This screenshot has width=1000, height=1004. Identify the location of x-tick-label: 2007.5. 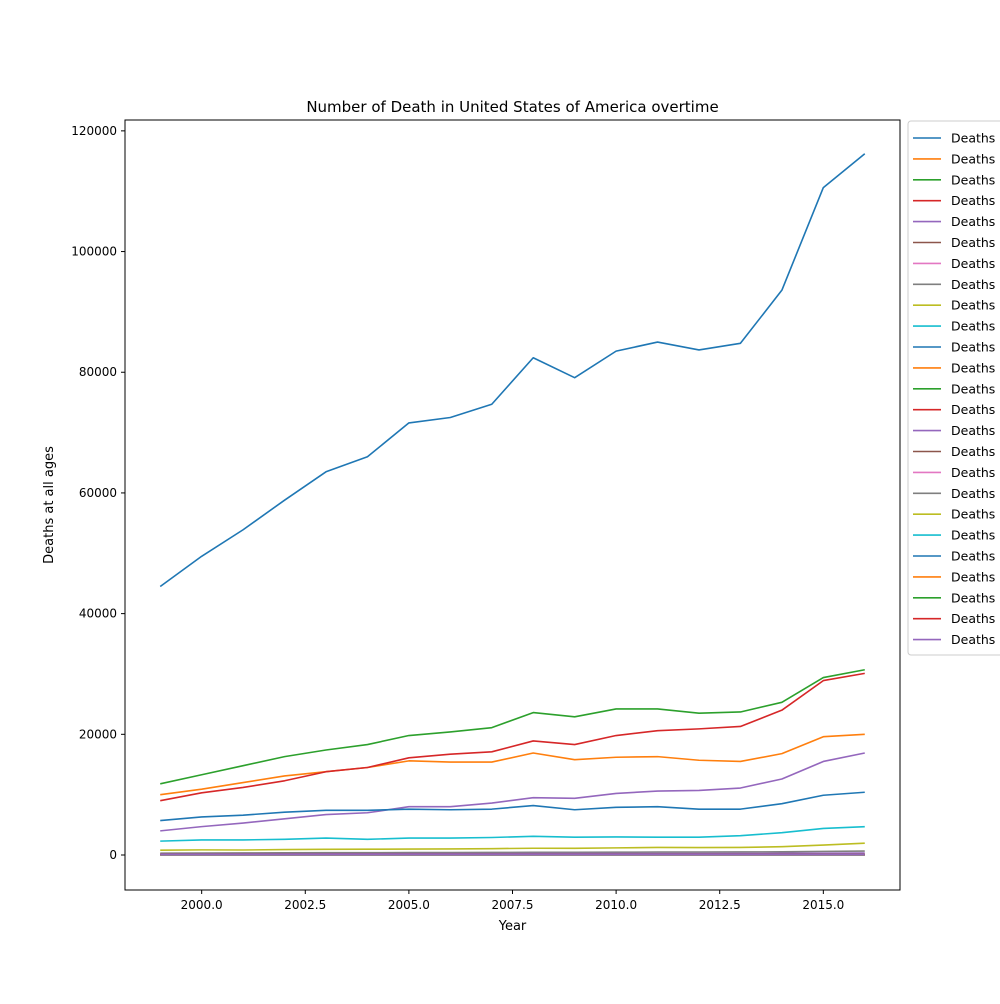
(513, 905).